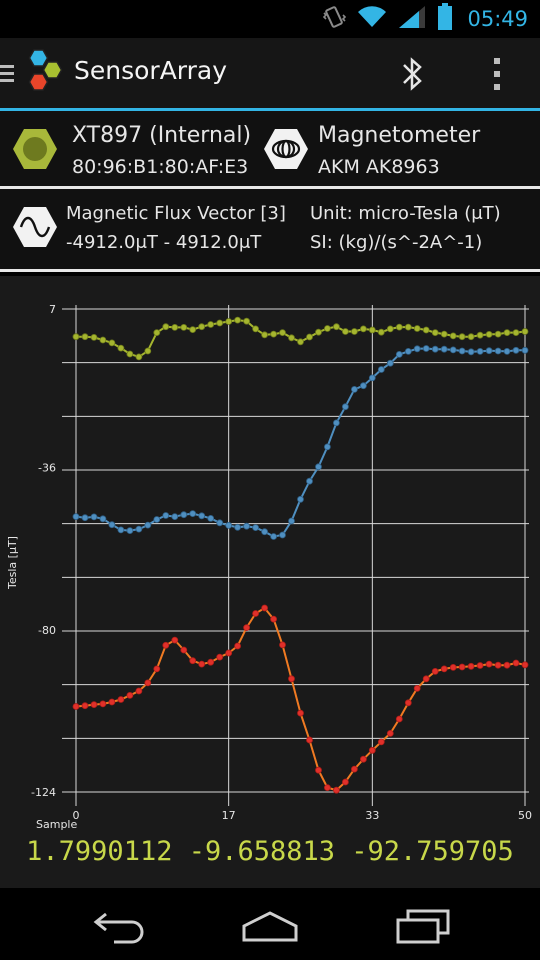 The image size is (540, 960). What do you see at coordinates (413, 76) in the screenshot?
I see `bluetooth-icon` at bounding box center [413, 76].